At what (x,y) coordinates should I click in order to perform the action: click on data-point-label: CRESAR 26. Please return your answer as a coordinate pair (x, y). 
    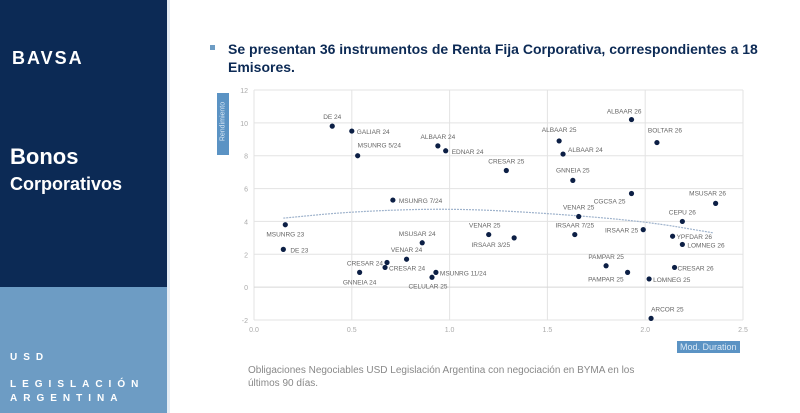
    Looking at the image, I should click on (696, 268).